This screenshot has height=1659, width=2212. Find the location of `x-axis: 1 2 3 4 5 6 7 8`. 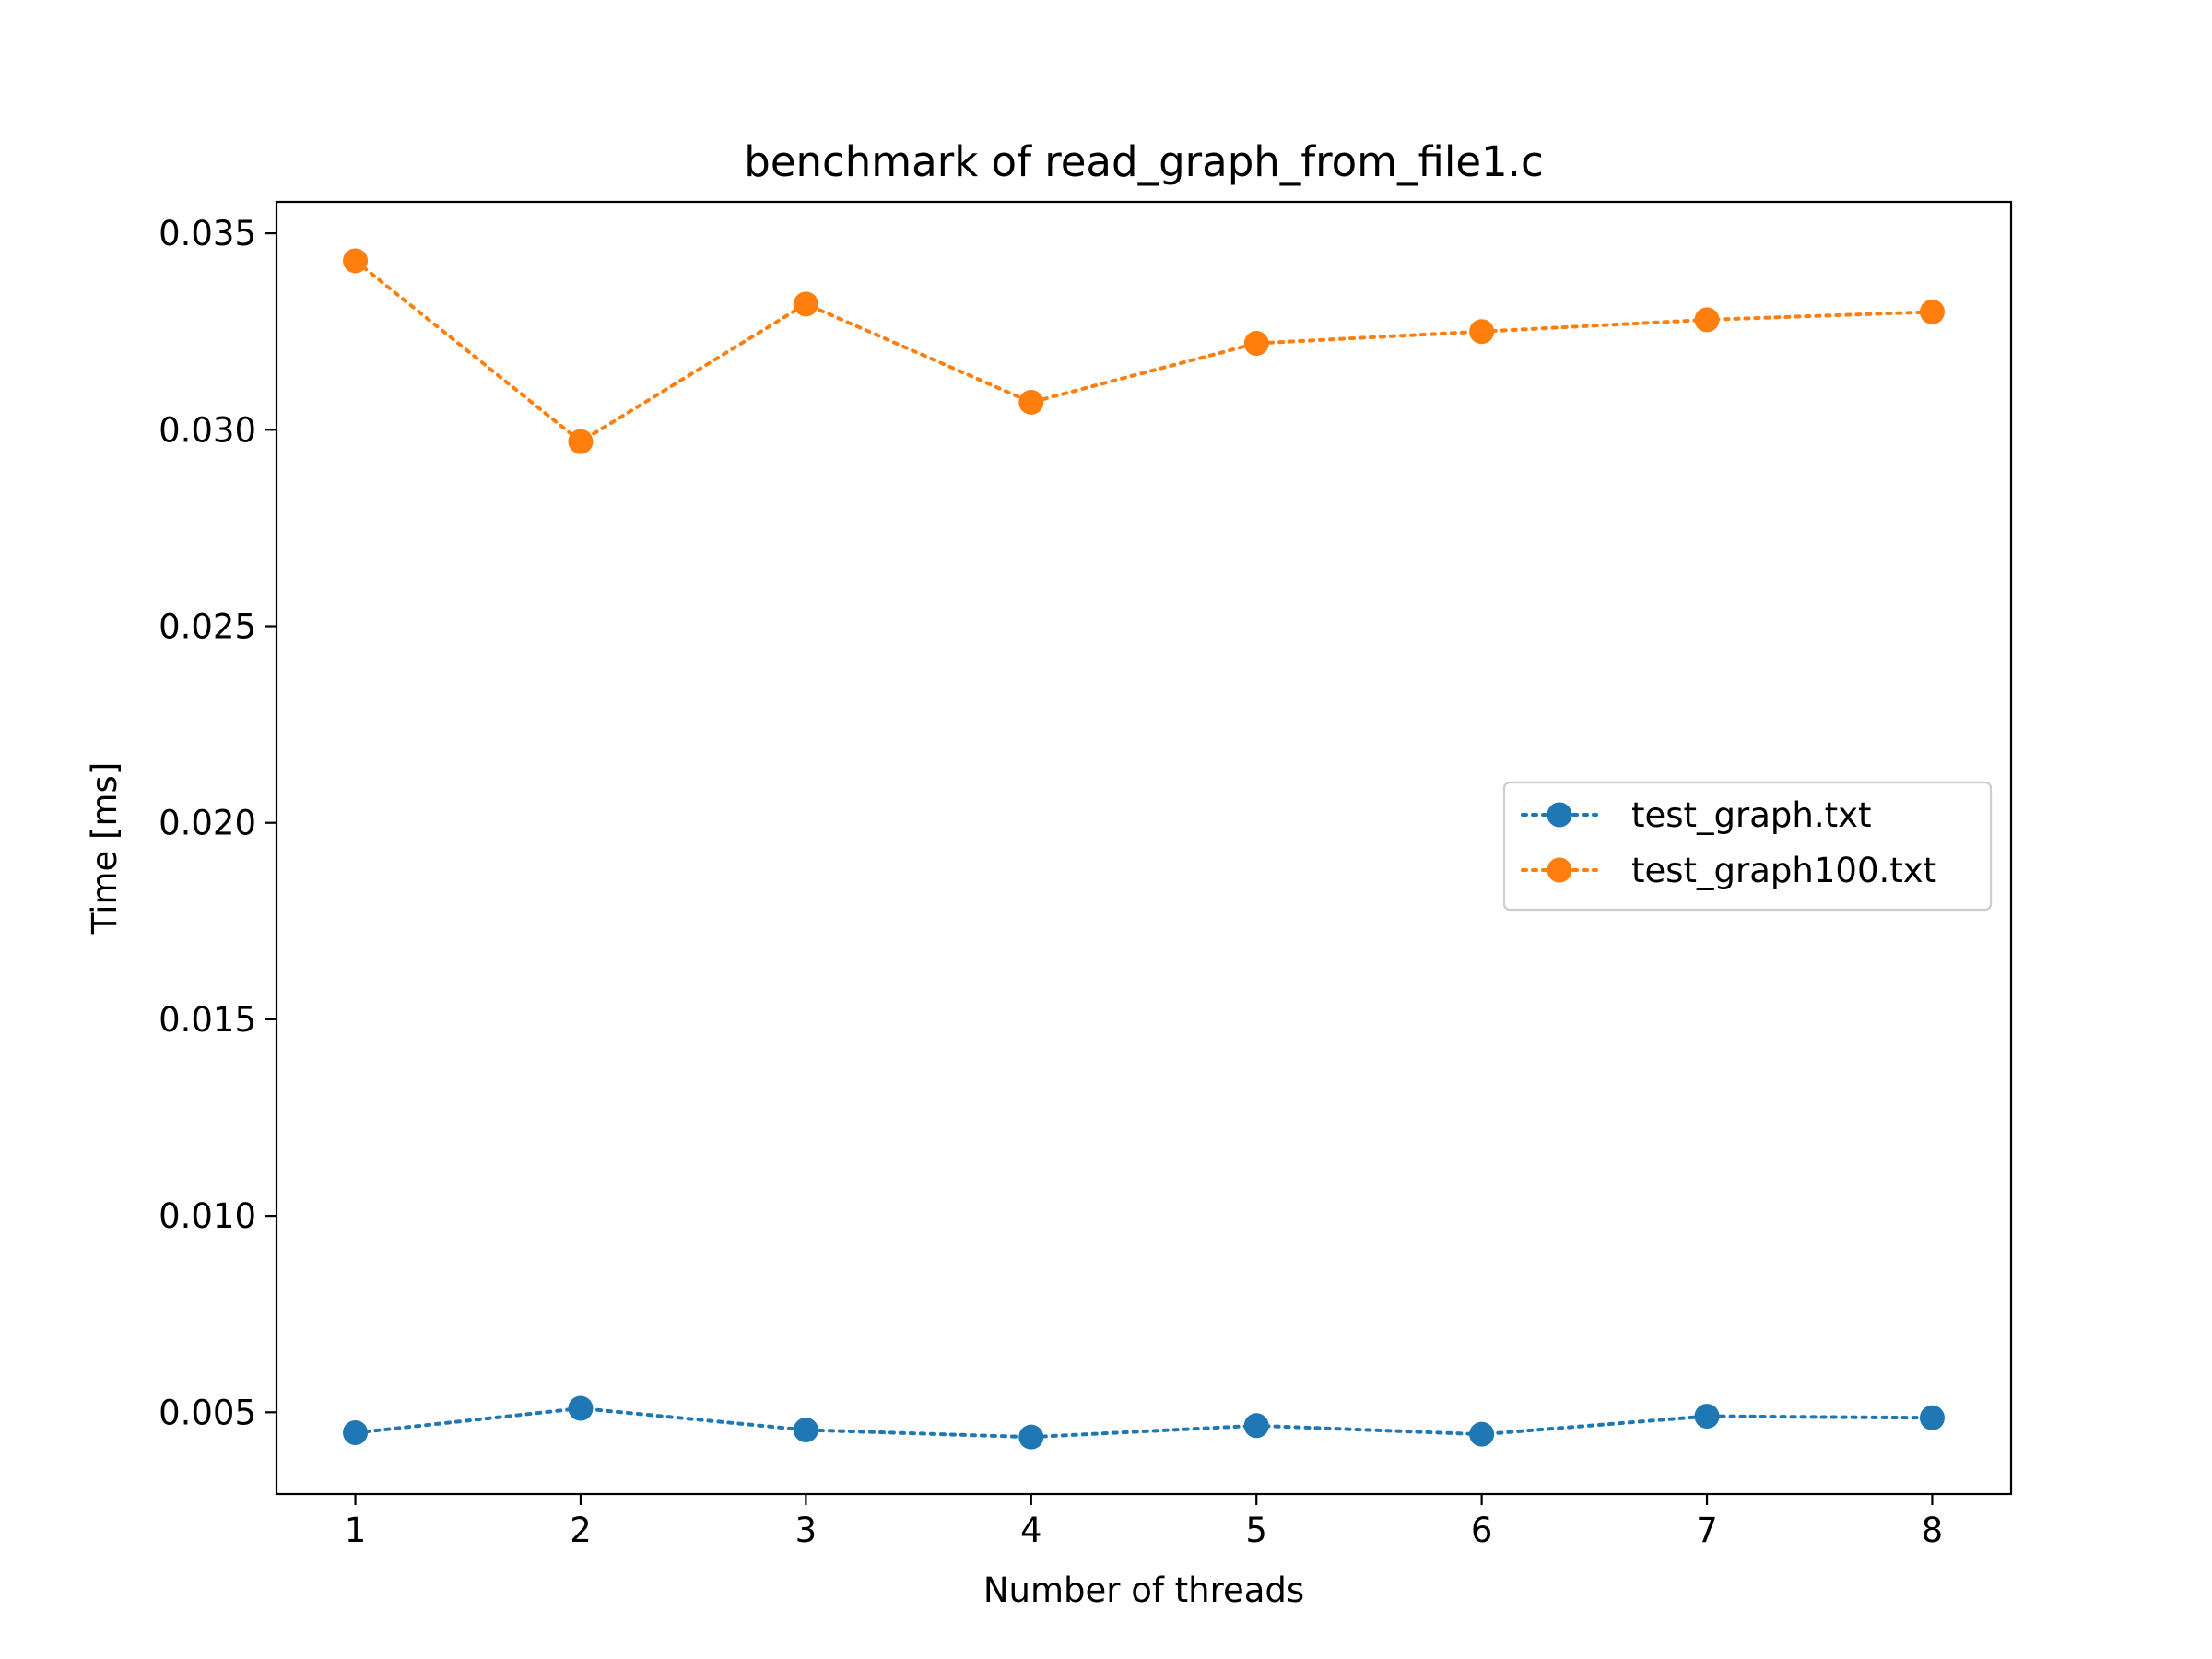

x-axis: 1 2 3 4 5 6 7 8 is located at coordinates (1144, 1522).